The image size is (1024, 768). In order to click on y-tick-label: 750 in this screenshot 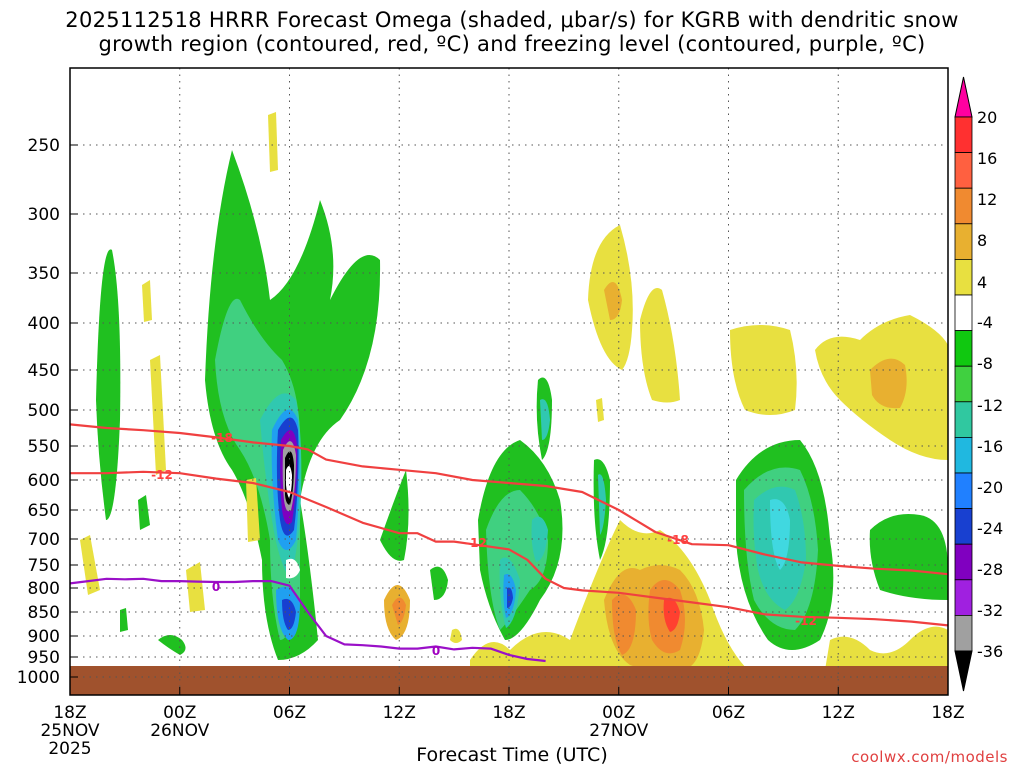, I will do `click(44, 566)`.